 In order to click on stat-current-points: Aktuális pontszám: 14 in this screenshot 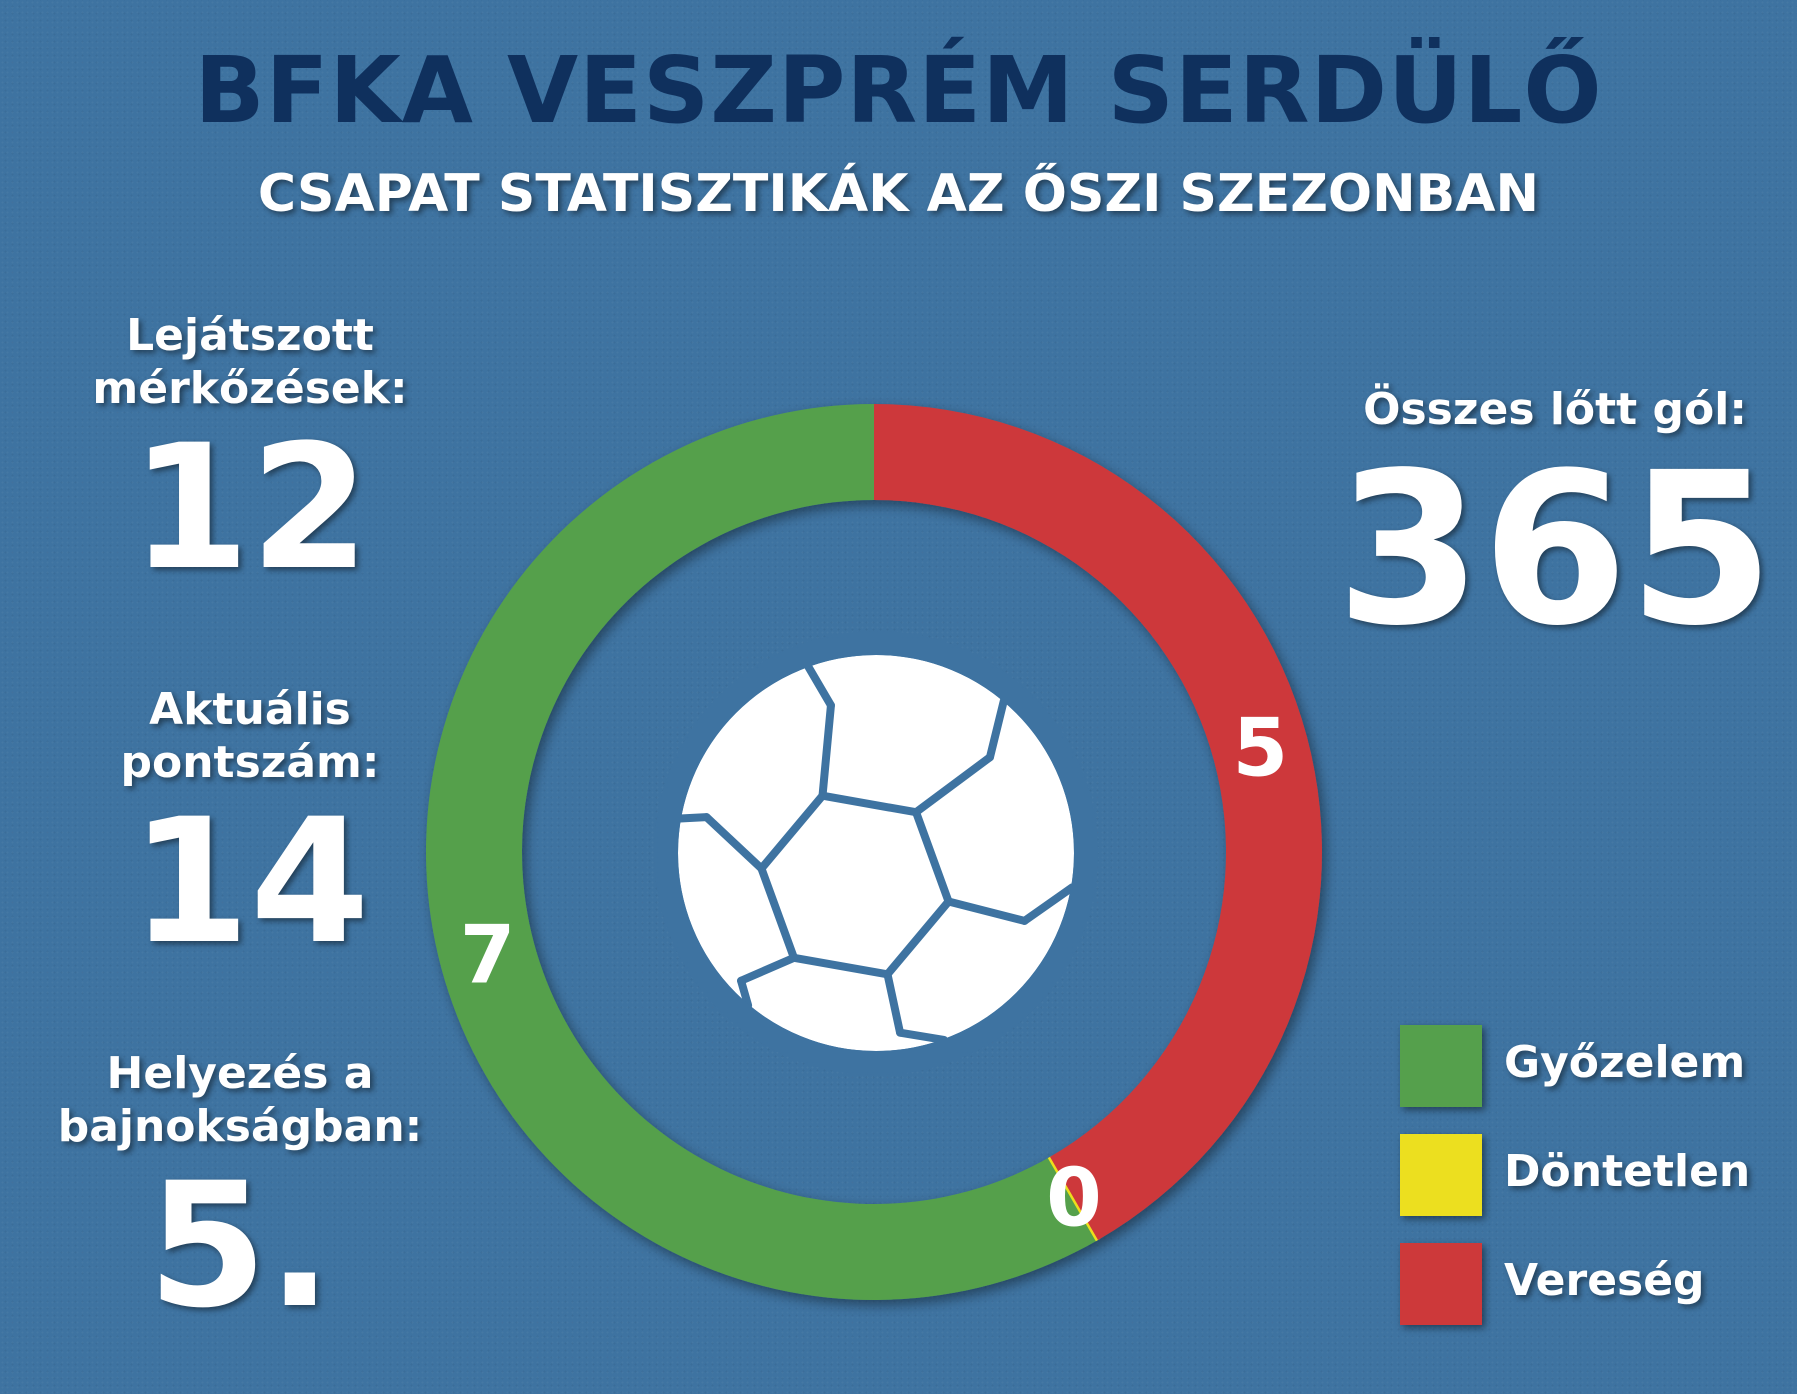, I will do `click(250, 826)`.